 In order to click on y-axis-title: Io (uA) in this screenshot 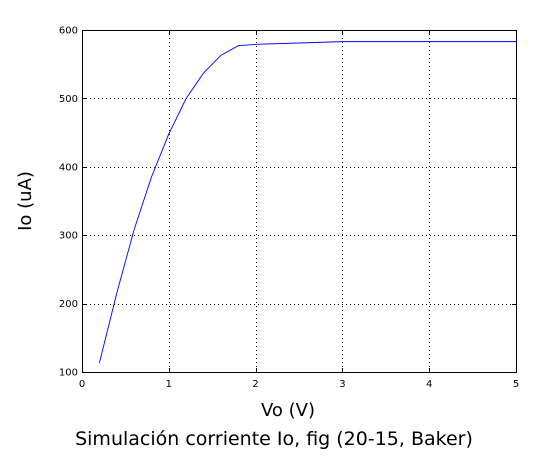, I will do `click(25, 201)`.